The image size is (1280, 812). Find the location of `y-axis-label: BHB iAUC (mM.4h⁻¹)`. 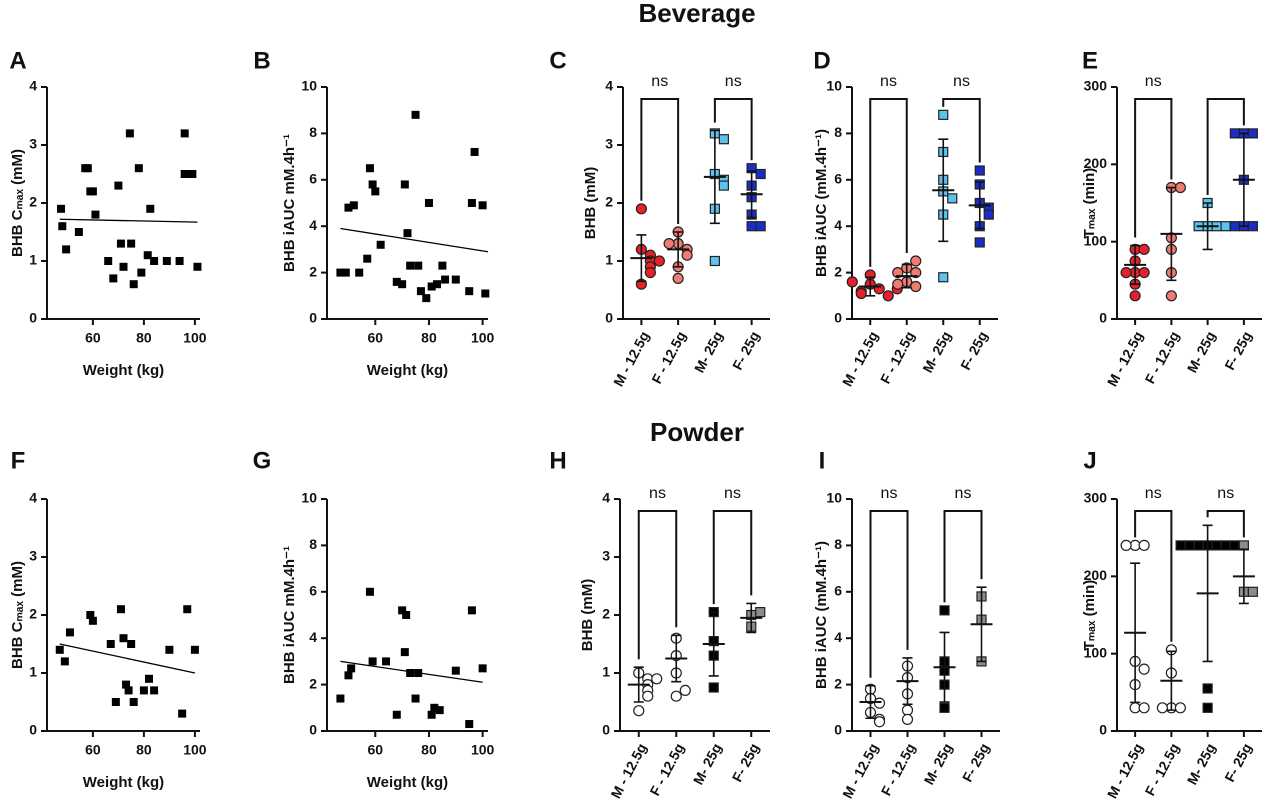

y-axis-label: BHB iAUC (mM.4h⁻¹) is located at coordinates (821, 615).